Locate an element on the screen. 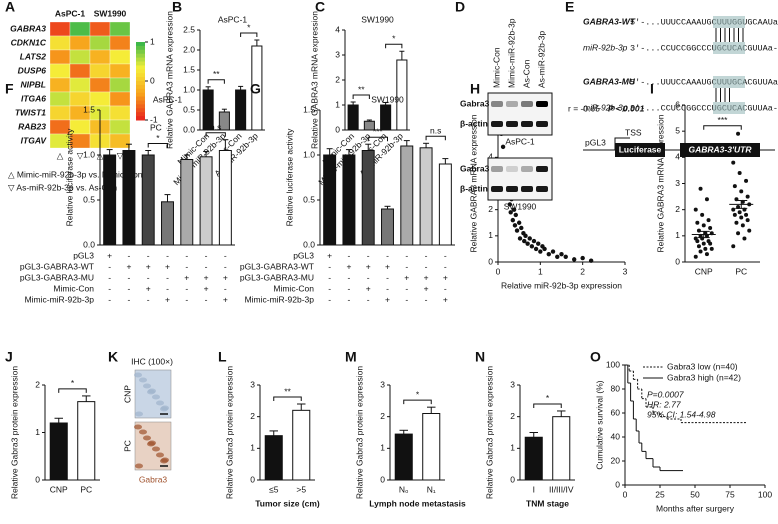 The image size is (778, 524). condition-label: Mimic-miR-92b-3p is located at coordinates (60, 299).